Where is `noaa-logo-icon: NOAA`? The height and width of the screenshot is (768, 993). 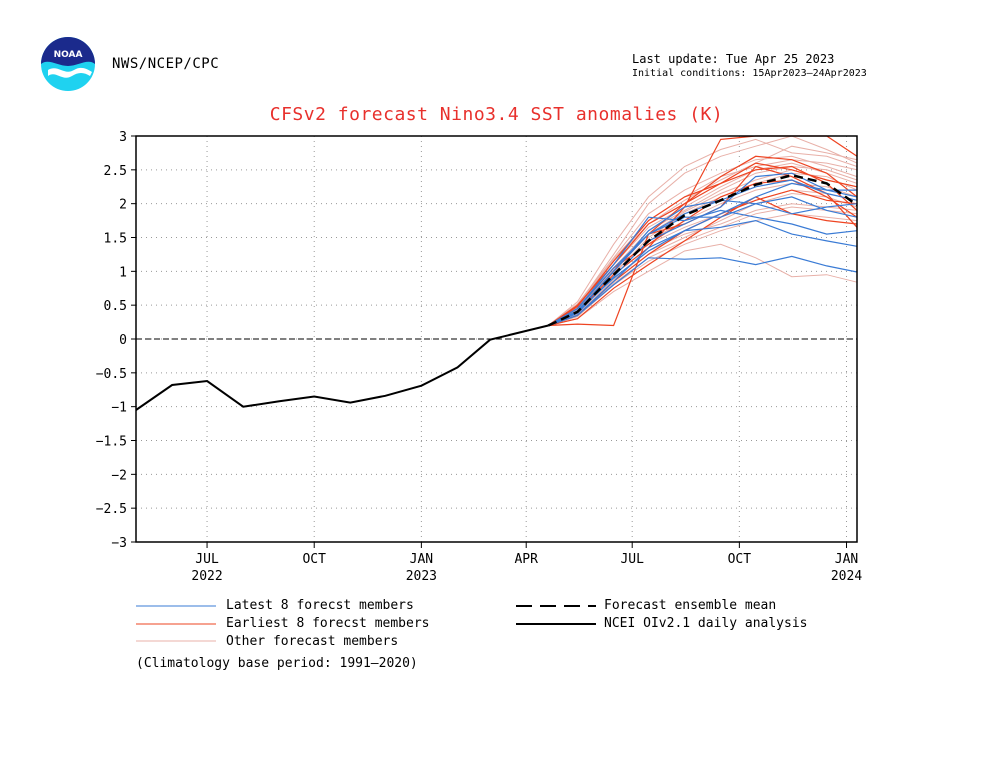 noaa-logo-icon: NOAA is located at coordinates (68, 64).